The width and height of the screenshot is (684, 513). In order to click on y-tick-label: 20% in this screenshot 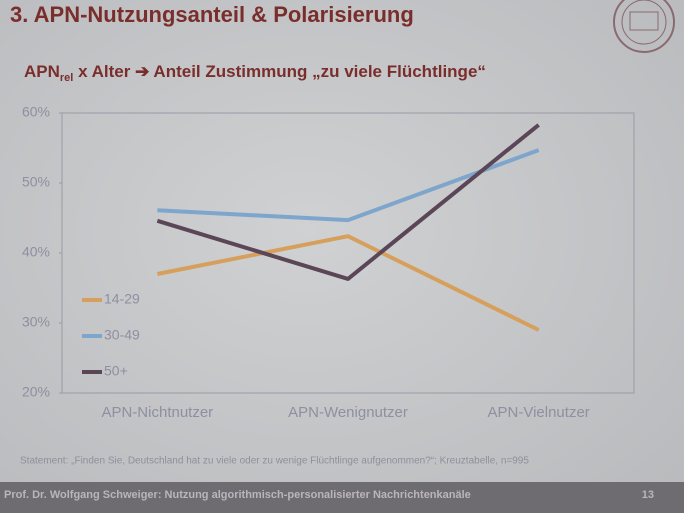, I will do `click(36, 392)`.